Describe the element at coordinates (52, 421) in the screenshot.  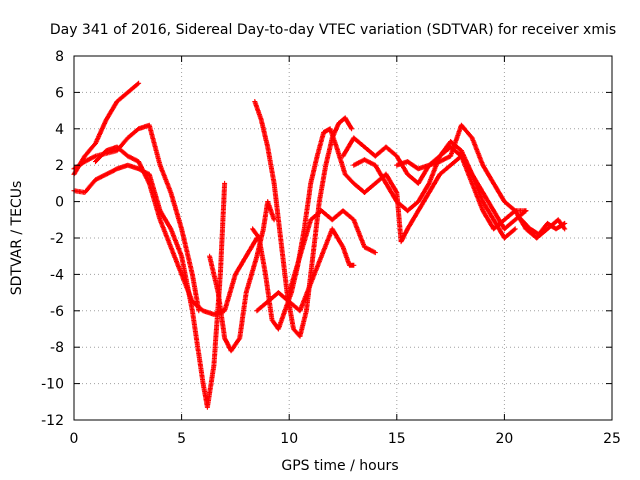
I see `y-tick-label: -12` at that location.